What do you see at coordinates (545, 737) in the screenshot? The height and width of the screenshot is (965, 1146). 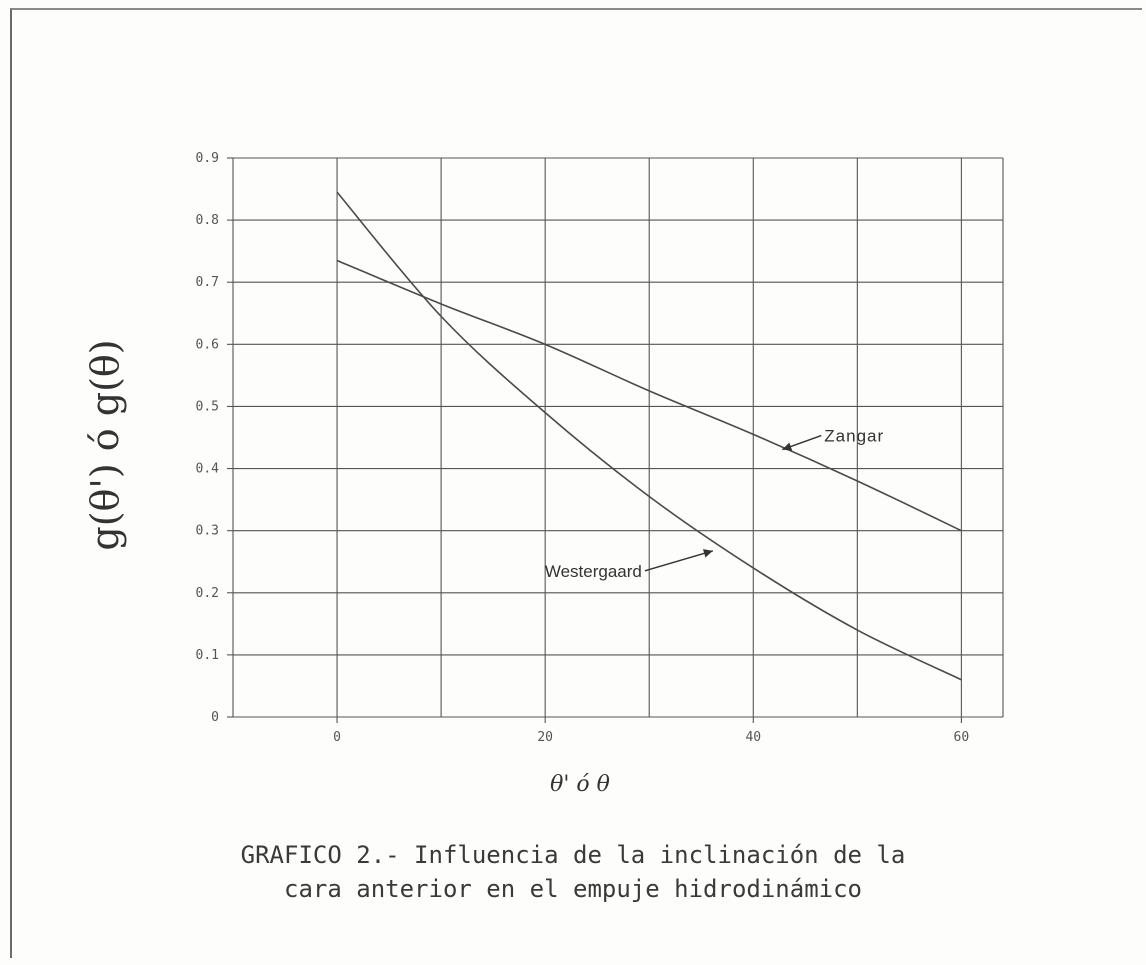 I see `x-tick-label-1: 20` at bounding box center [545, 737].